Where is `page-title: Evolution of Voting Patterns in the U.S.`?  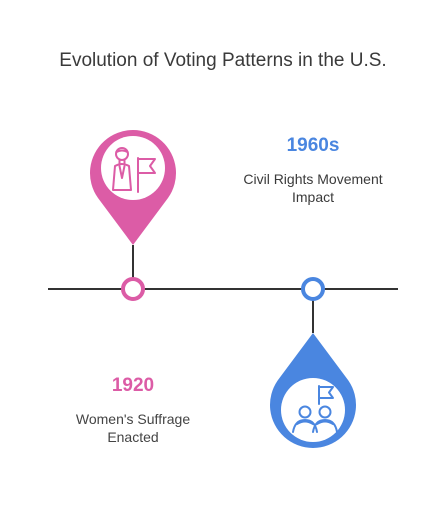 page-title: Evolution of Voting Patterns in the U.S. is located at coordinates (223, 60).